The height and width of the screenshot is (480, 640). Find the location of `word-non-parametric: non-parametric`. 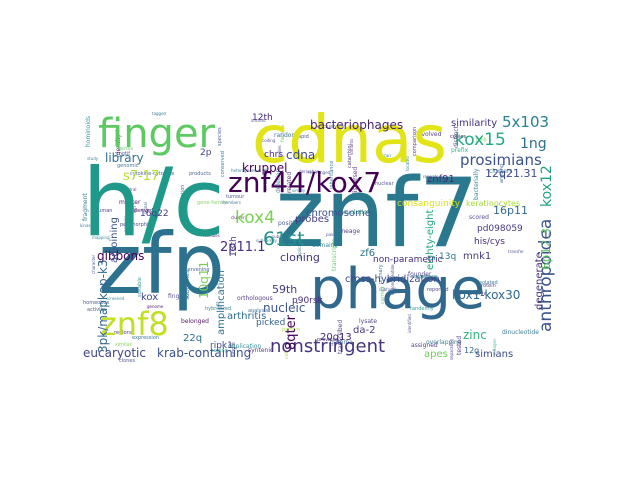

word-non-parametric: non-parametric is located at coordinates (408, 260).